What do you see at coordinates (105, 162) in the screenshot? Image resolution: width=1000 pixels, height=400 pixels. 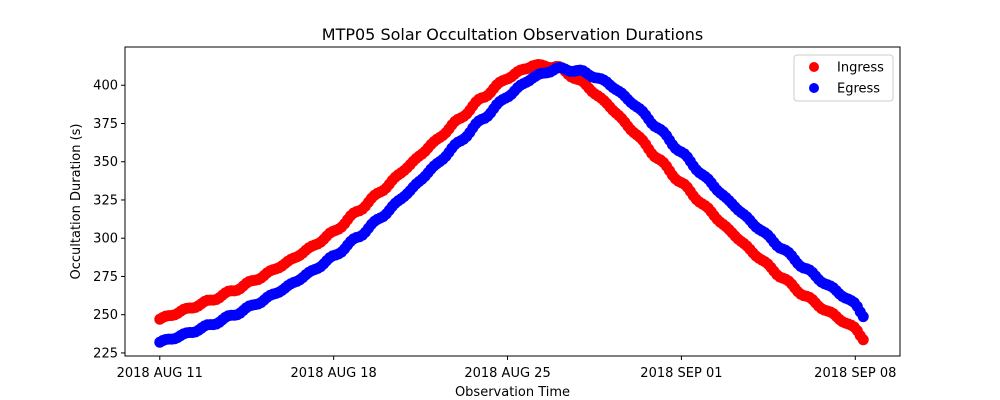 I see `y-tick-label: 350` at bounding box center [105, 162].